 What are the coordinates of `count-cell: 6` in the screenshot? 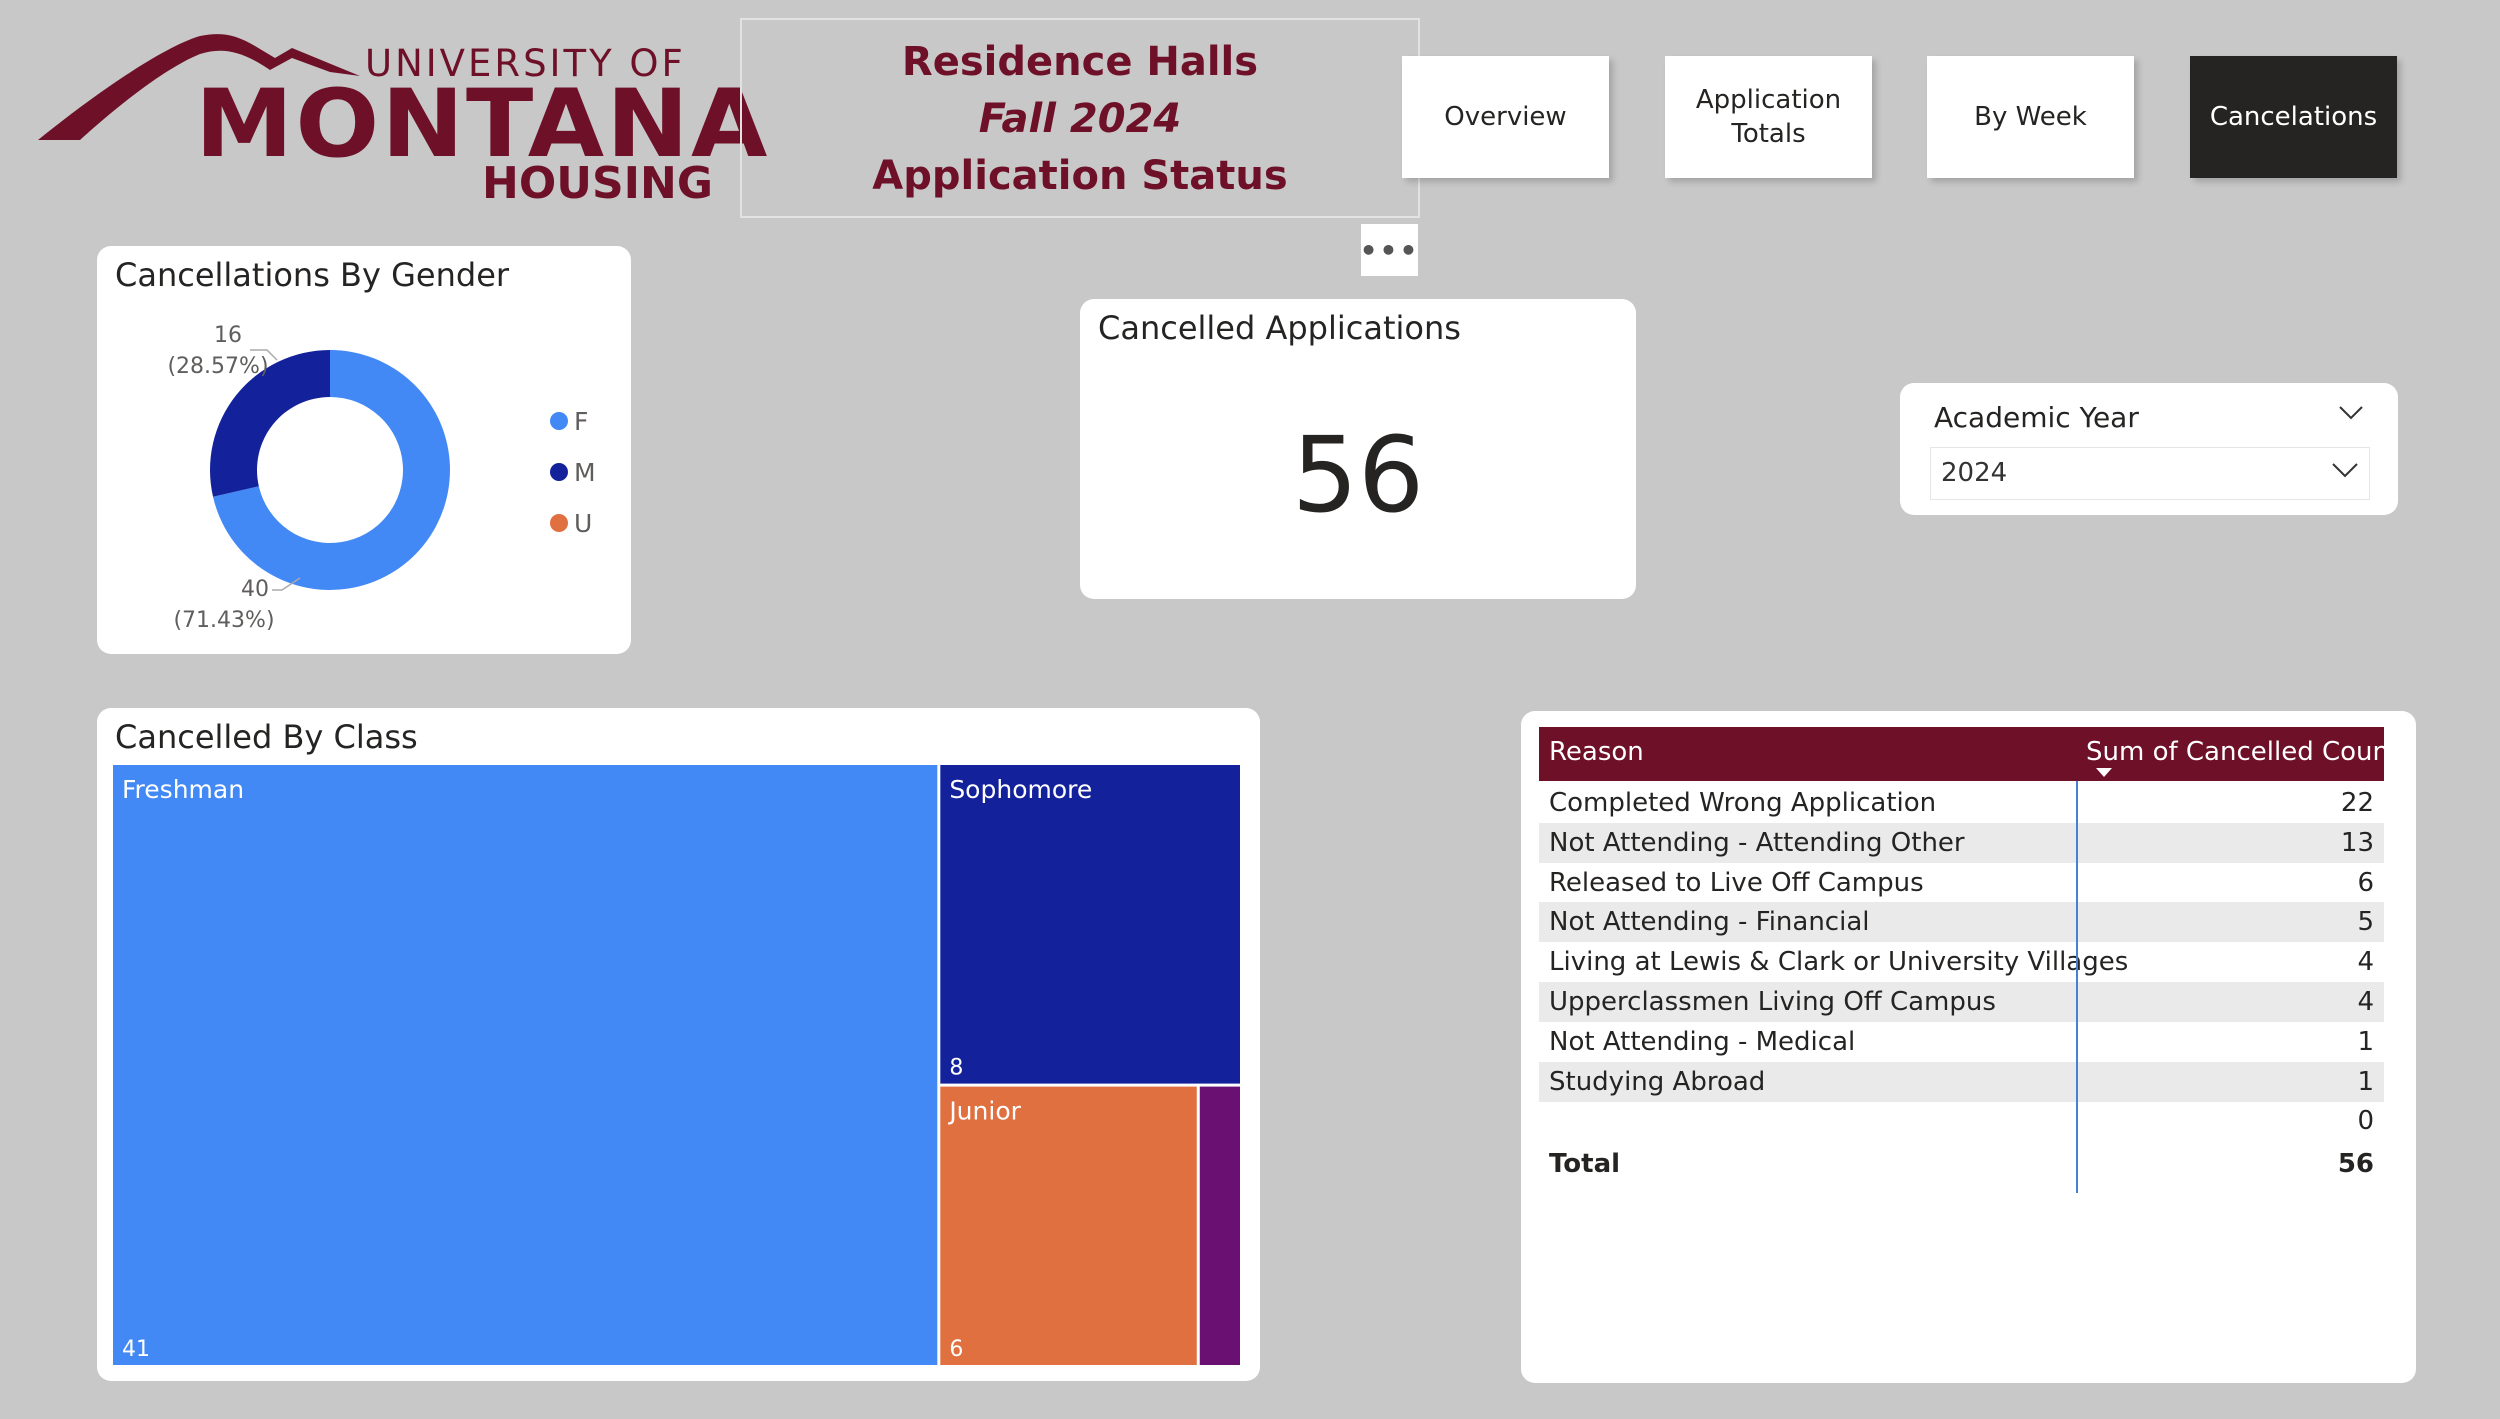 It's located at (2365, 882).